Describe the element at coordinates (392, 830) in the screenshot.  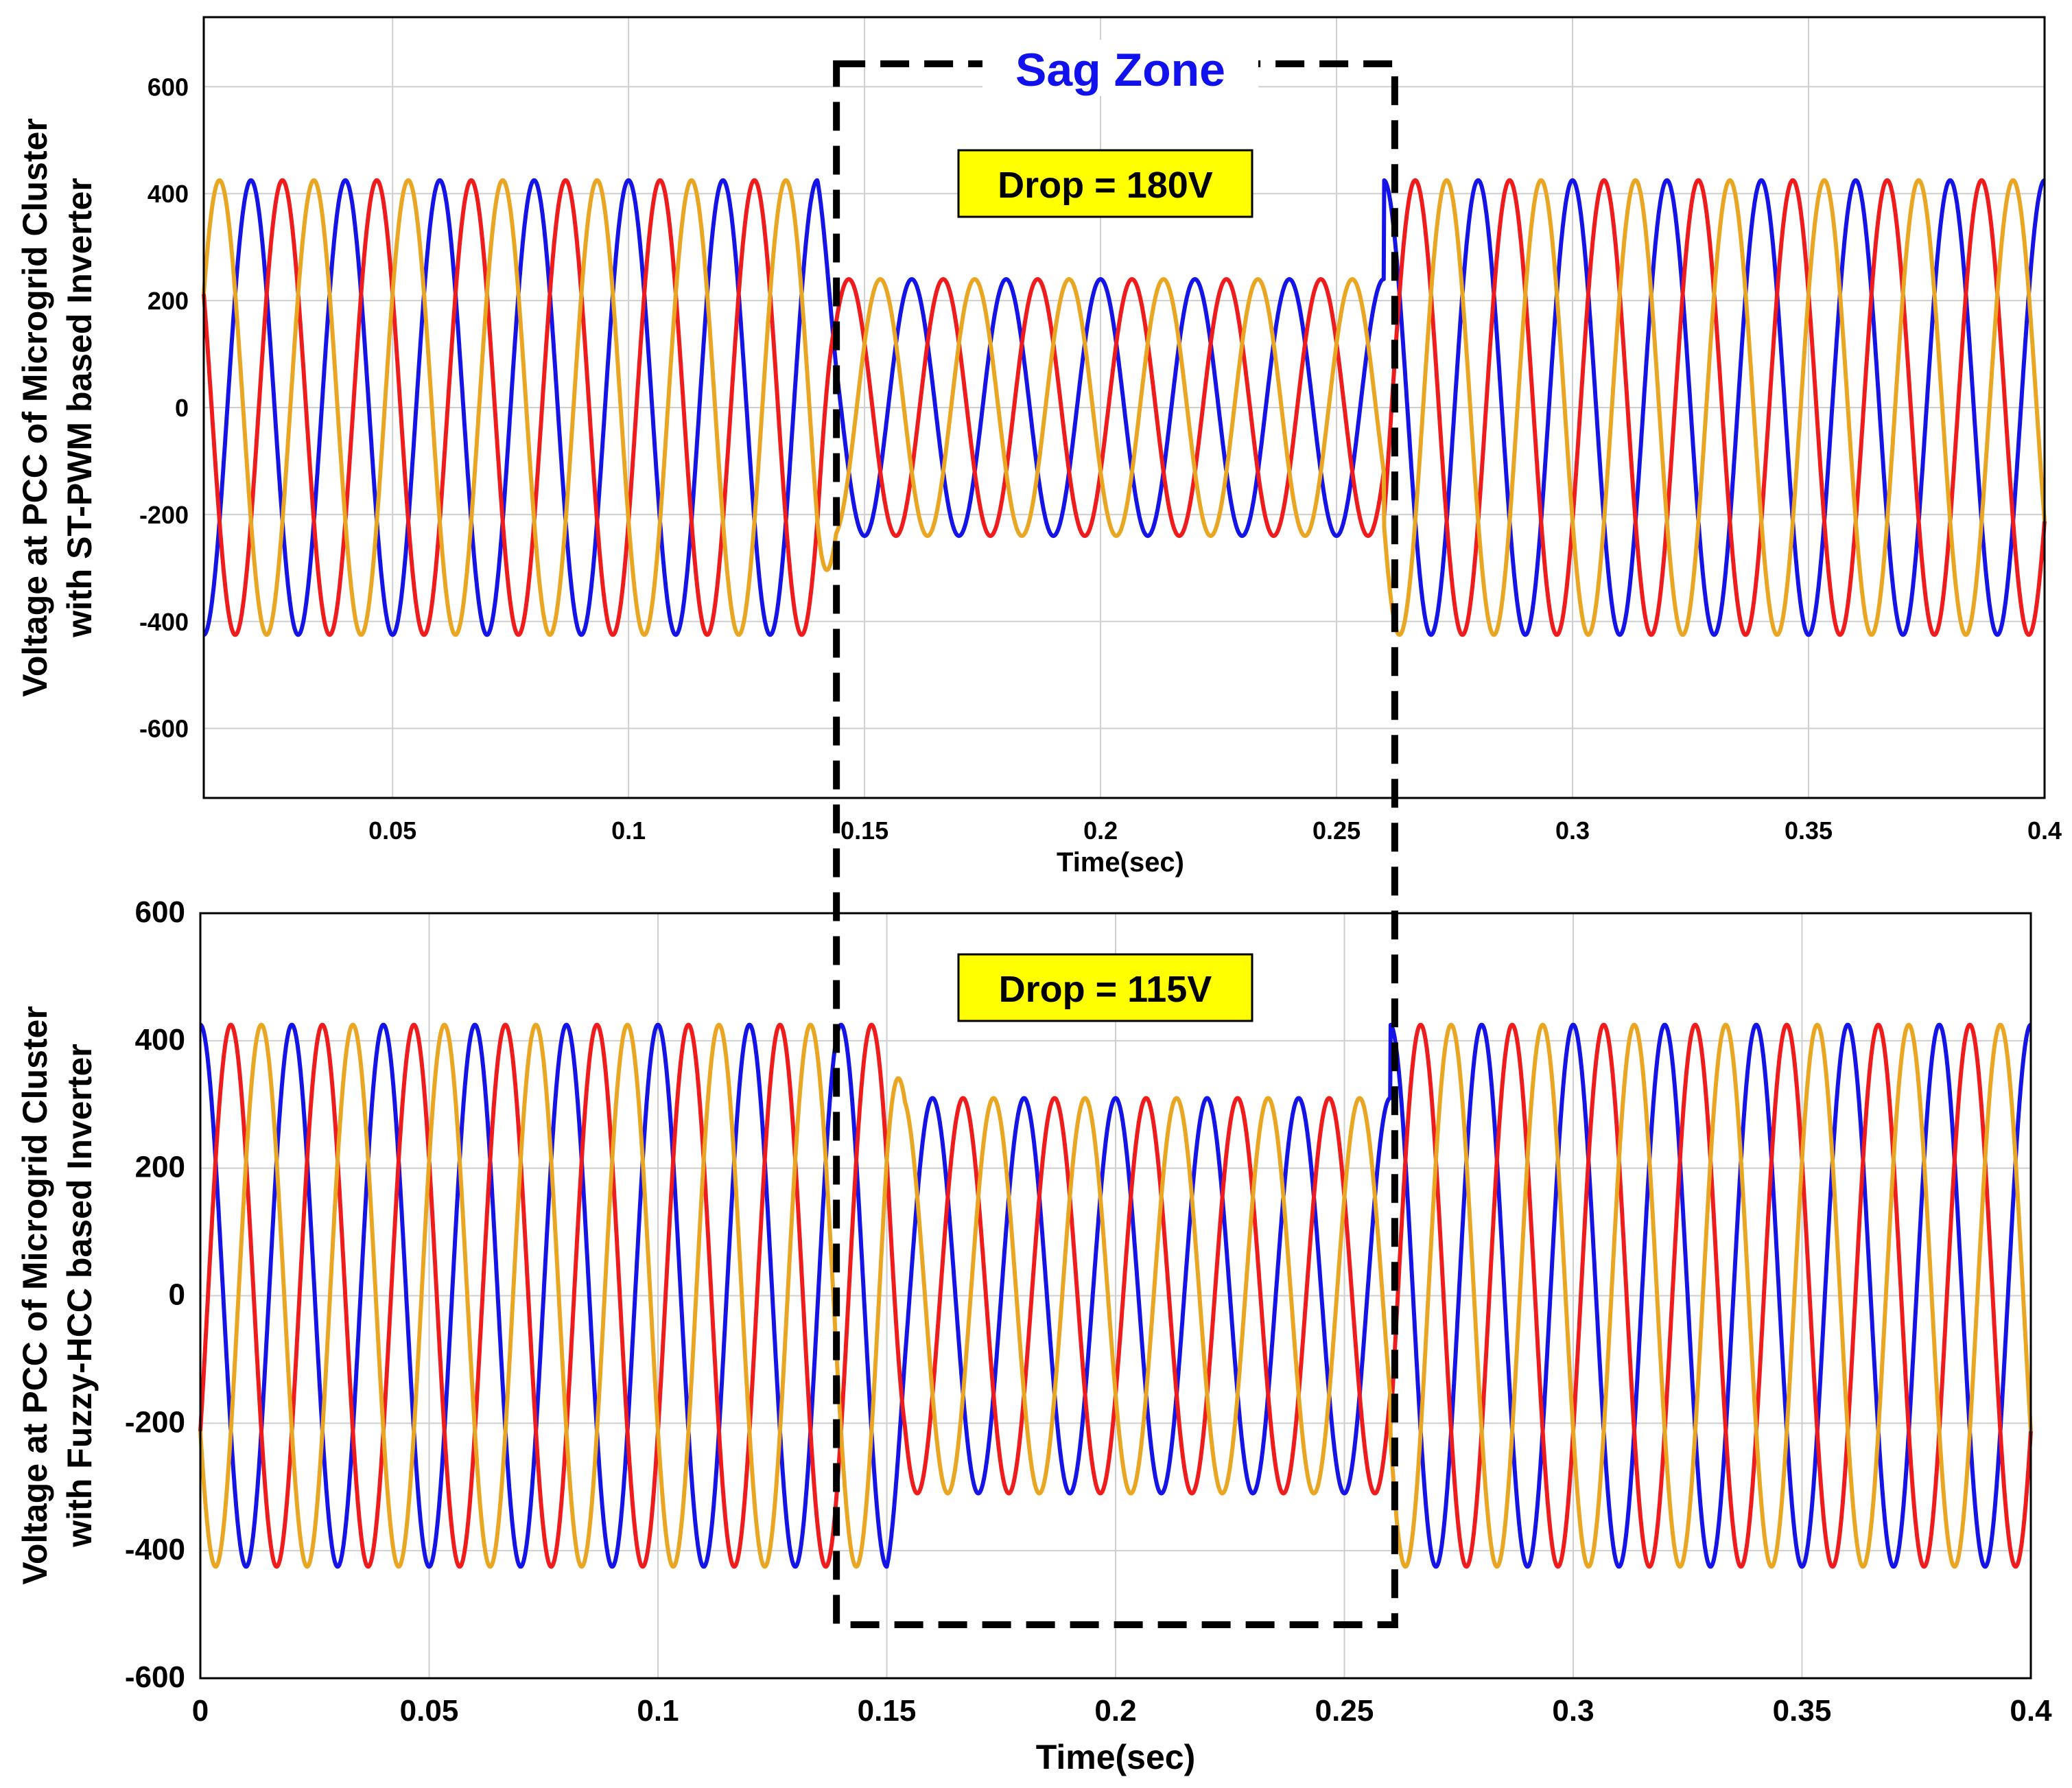
I see `chart-0-x-tick-label: 0.05` at that location.